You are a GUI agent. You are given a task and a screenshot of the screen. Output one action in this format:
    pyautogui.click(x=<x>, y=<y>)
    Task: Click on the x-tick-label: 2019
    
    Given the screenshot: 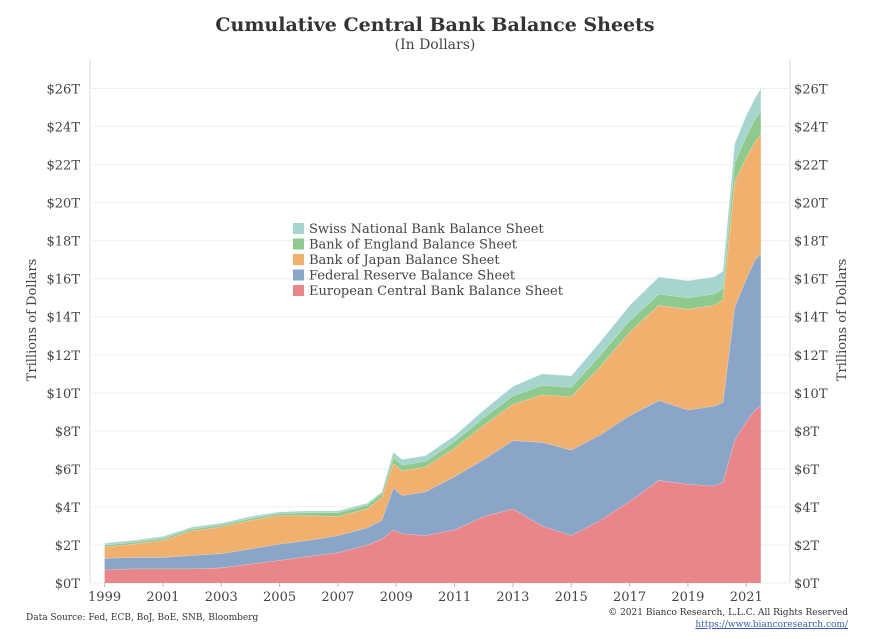 What is the action you would take?
    pyautogui.click(x=687, y=597)
    